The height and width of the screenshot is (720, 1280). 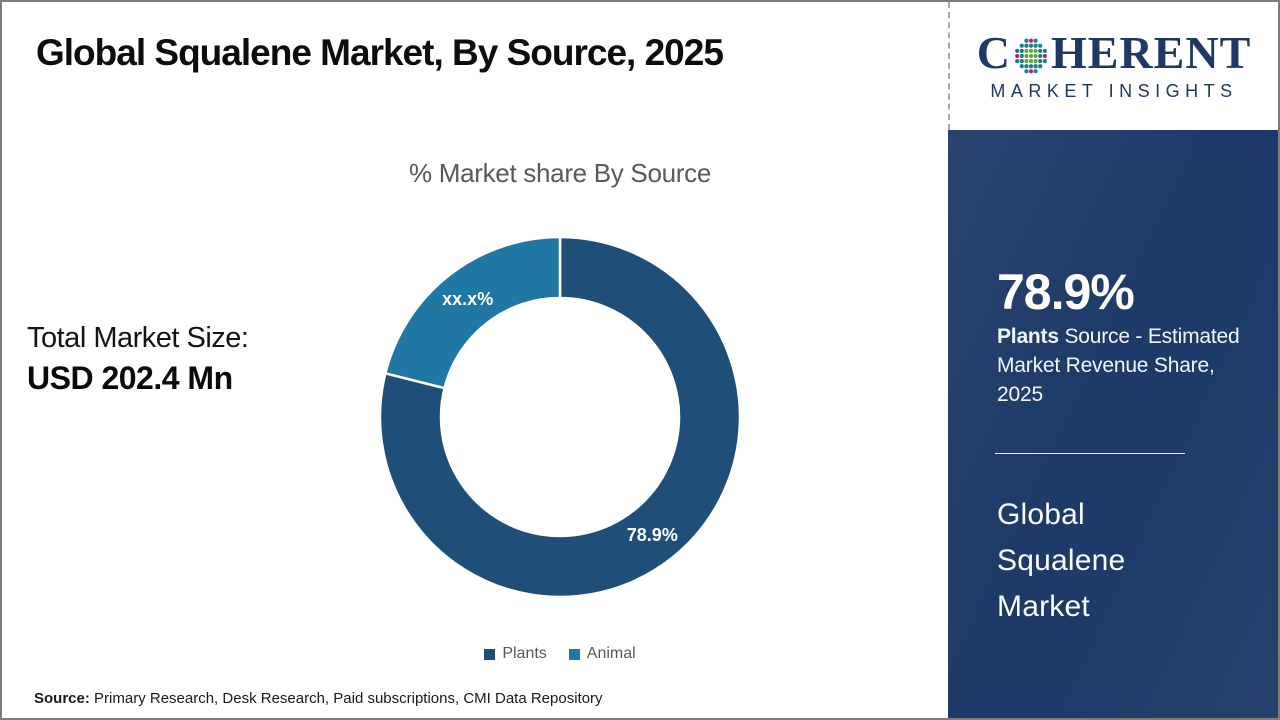 I want to click on legend-swatch-animal, so click(x=574, y=654).